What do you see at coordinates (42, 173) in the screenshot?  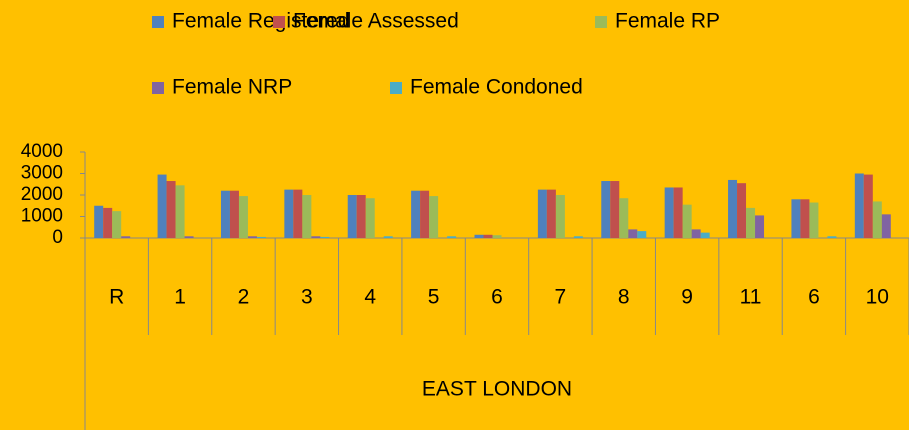 I see `y-tick-label: 3000` at bounding box center [42, 173].